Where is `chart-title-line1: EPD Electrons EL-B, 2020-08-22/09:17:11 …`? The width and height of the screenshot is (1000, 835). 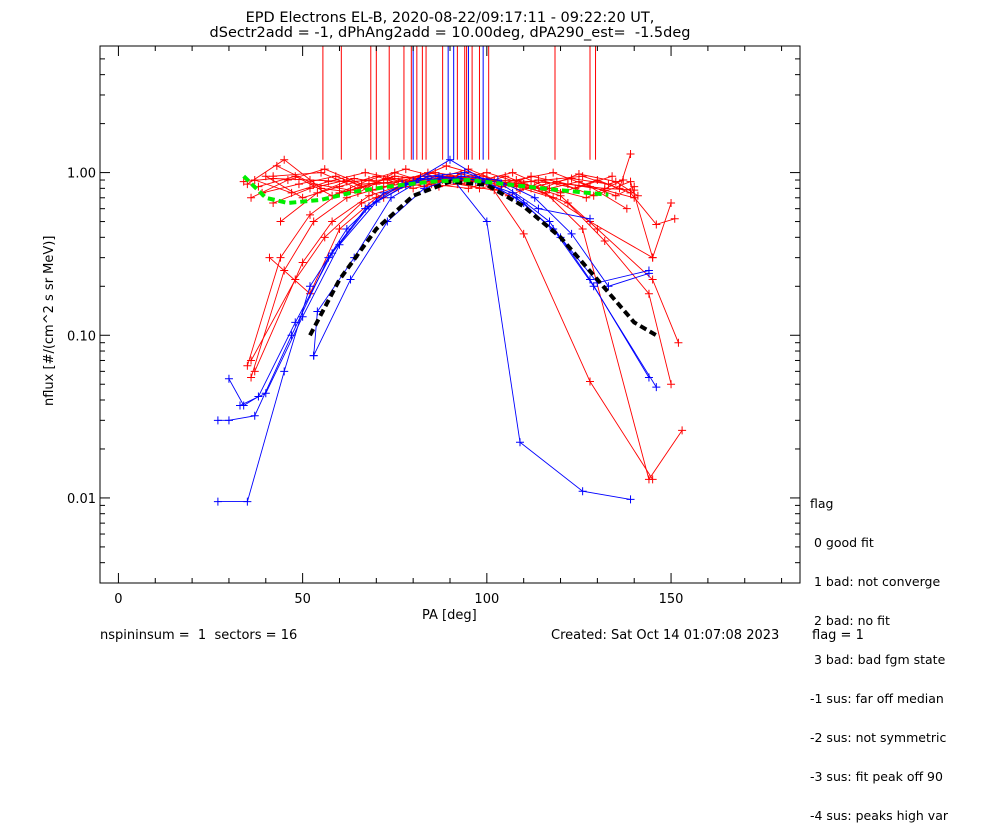
chart-title-line1: EPD Electrons EL-B, 2020-08-22/09:17:11 … is located at coordinates (450, 18).